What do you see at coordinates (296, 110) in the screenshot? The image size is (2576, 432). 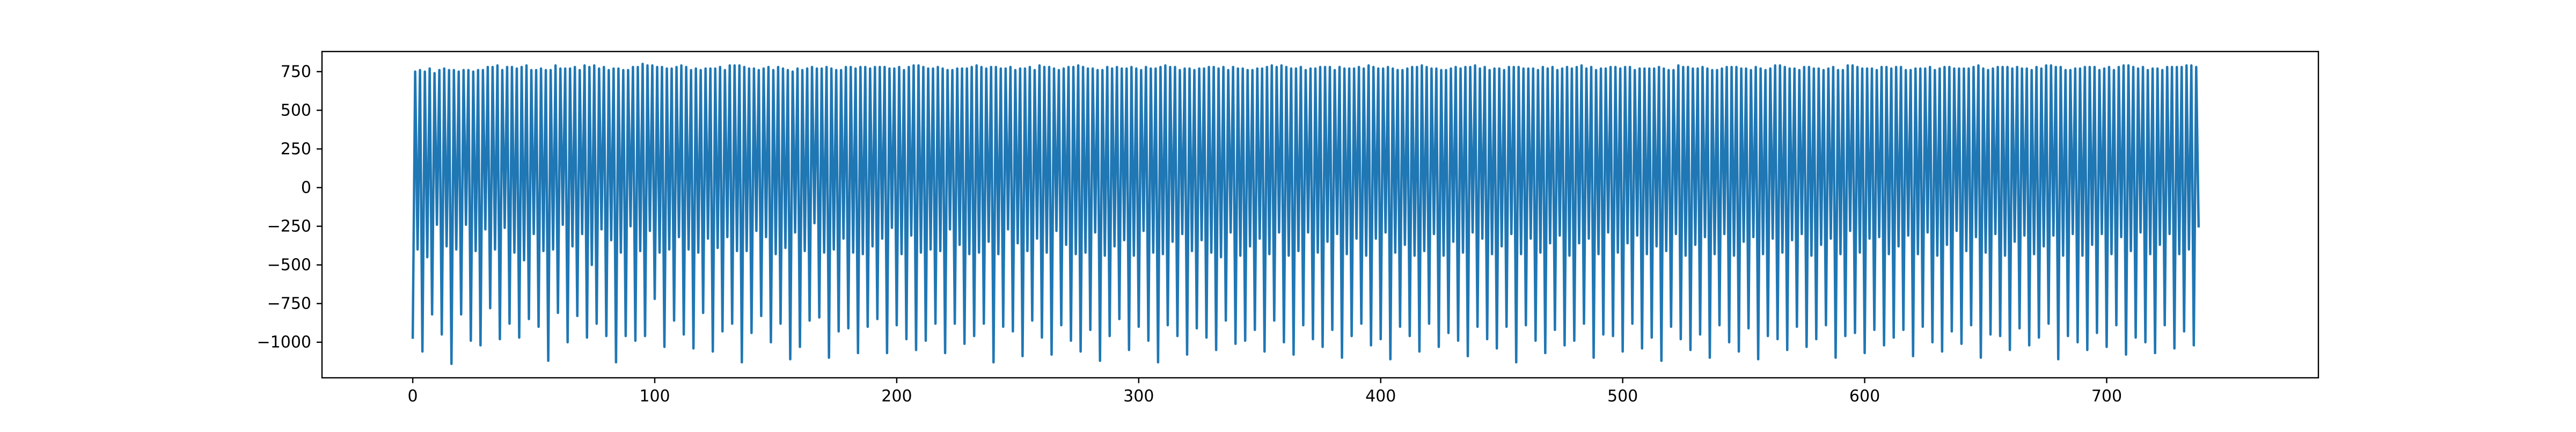 I see `y-tick-label: 500` at bounding box center [296, 110].